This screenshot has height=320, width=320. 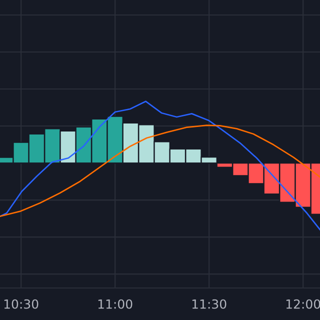 I want to click on x-tick-label: 11:00, so click(x=115, y=304).